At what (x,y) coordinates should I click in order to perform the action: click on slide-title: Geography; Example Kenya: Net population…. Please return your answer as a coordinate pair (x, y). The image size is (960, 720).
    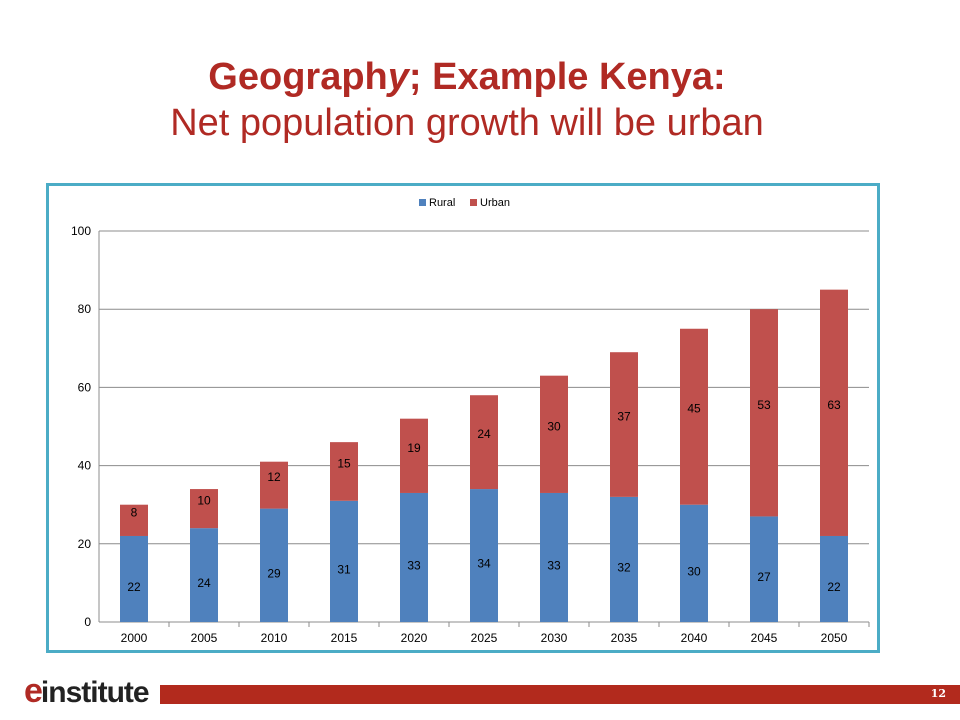
    Looking at the image, I should click on (467, 101).